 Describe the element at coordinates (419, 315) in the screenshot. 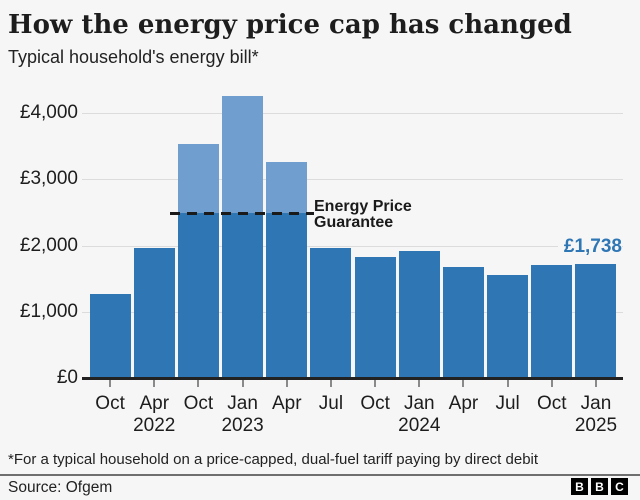

I see `bar-jan-2024` at that location.